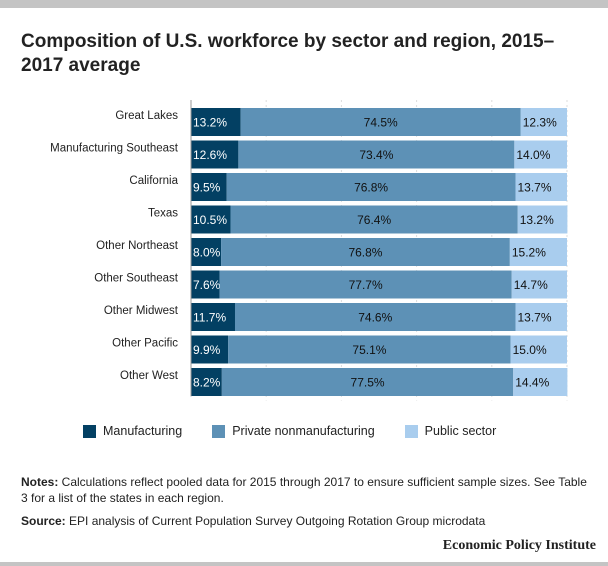 The width and height of the screenshot is (608, 566). I want to click on legend-item: Manufacturing, so click(132, 431).